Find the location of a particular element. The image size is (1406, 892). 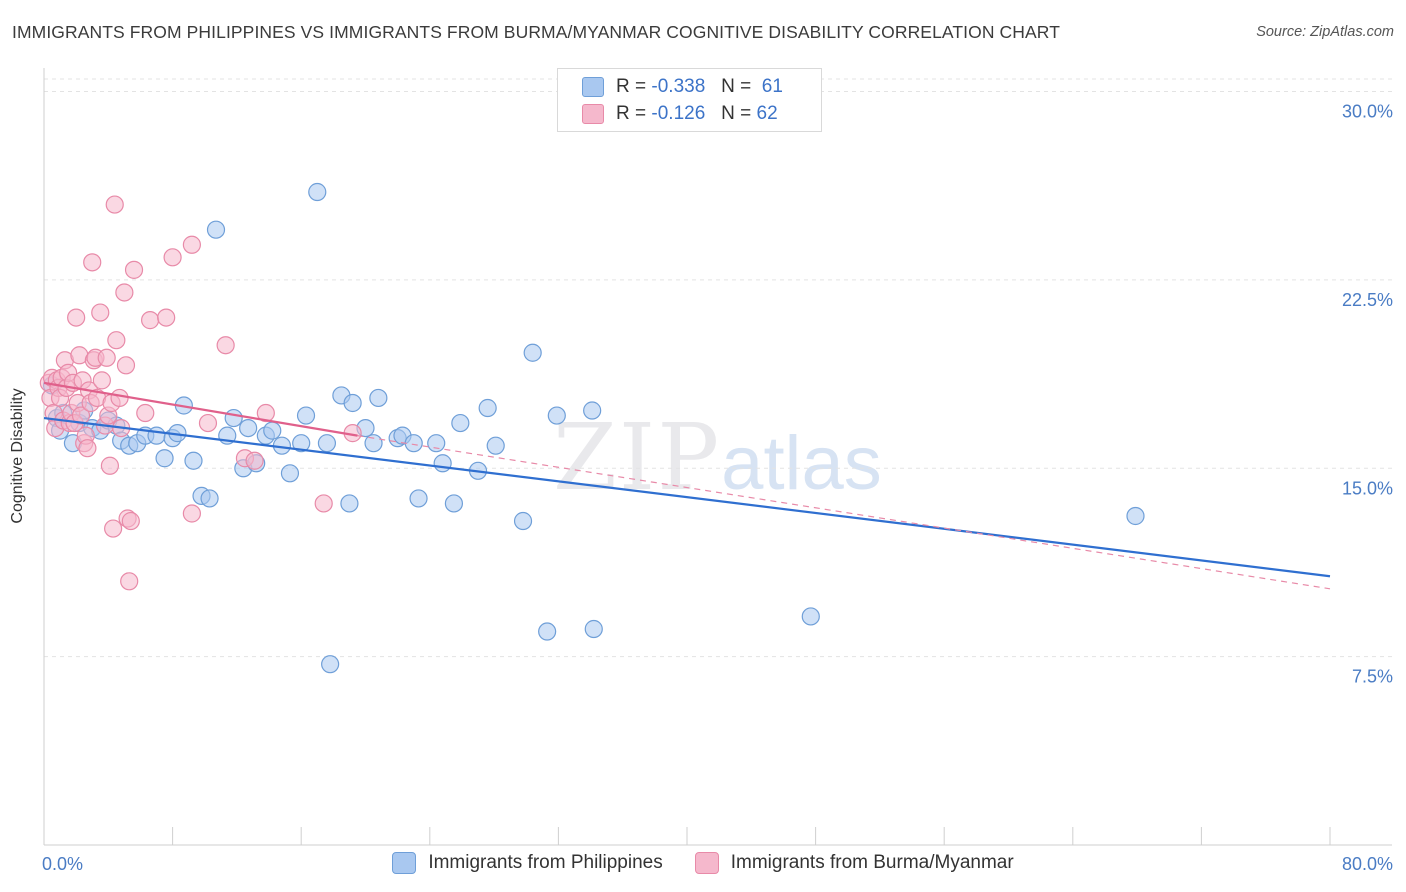

legend-swatch-burma is located at coordinates (593, 114).